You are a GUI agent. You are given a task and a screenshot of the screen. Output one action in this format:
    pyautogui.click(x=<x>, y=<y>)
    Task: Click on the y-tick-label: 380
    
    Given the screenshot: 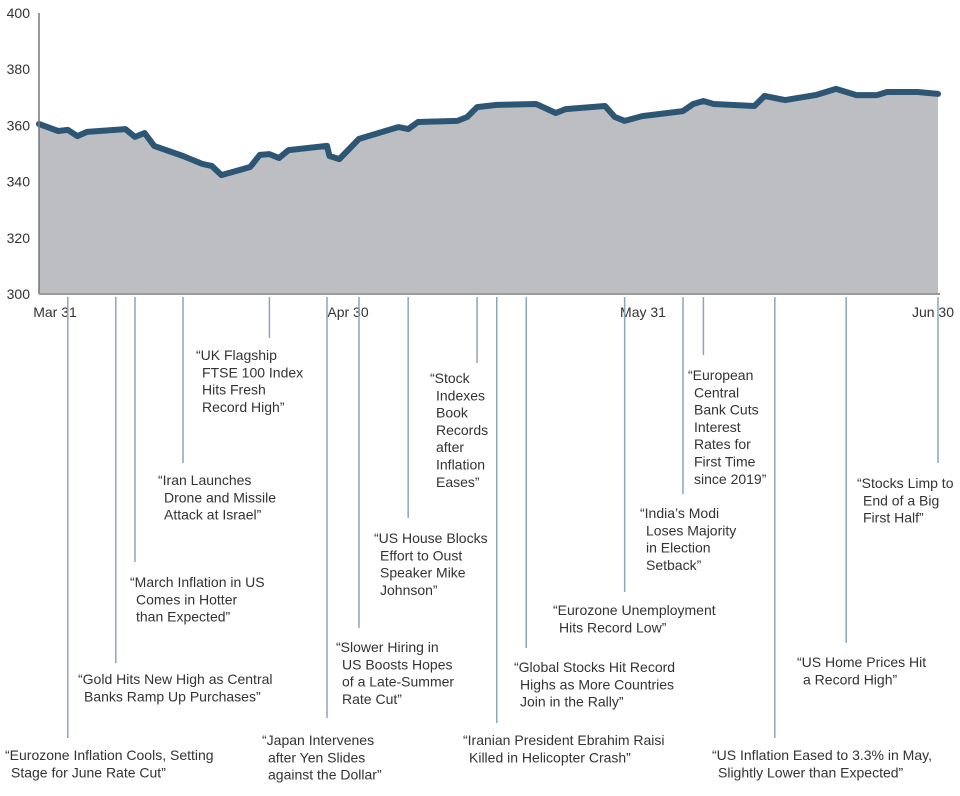 What is the action you would take?
    pyautogui.click(x=19, y=69)
    